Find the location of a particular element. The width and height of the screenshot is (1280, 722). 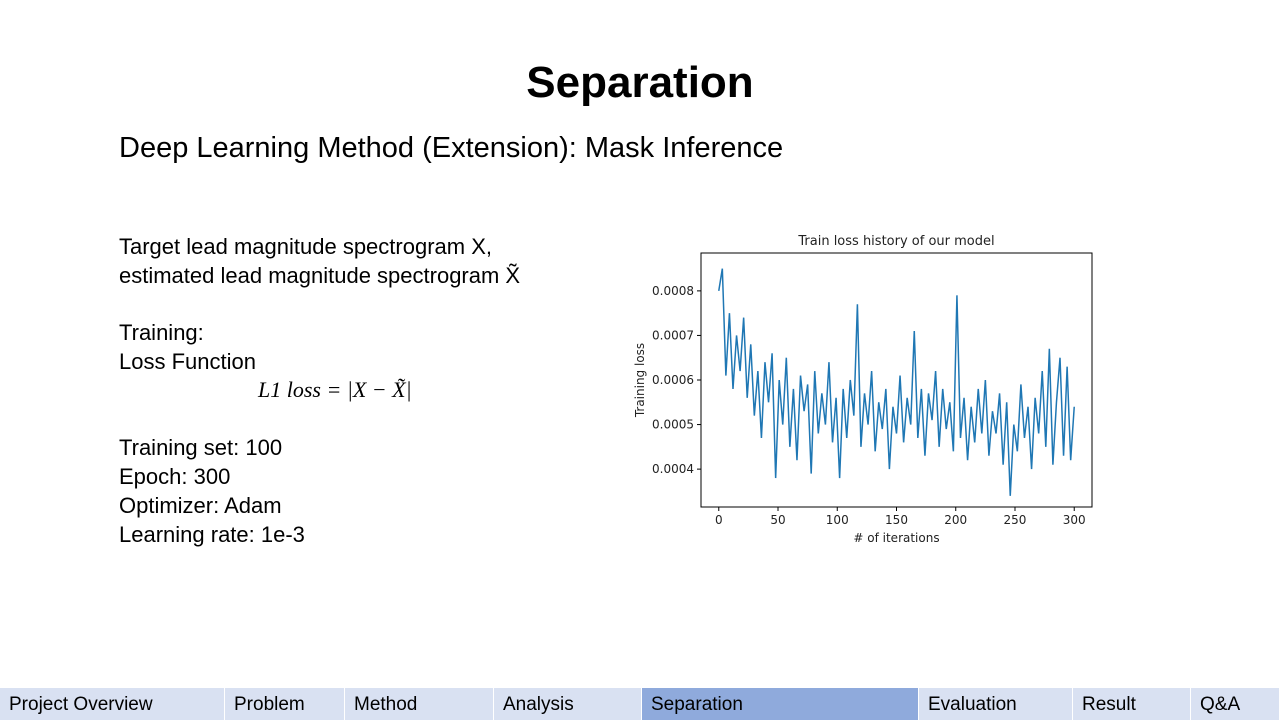

x-tick-label: 300 is located at coordinates (1074, 520).